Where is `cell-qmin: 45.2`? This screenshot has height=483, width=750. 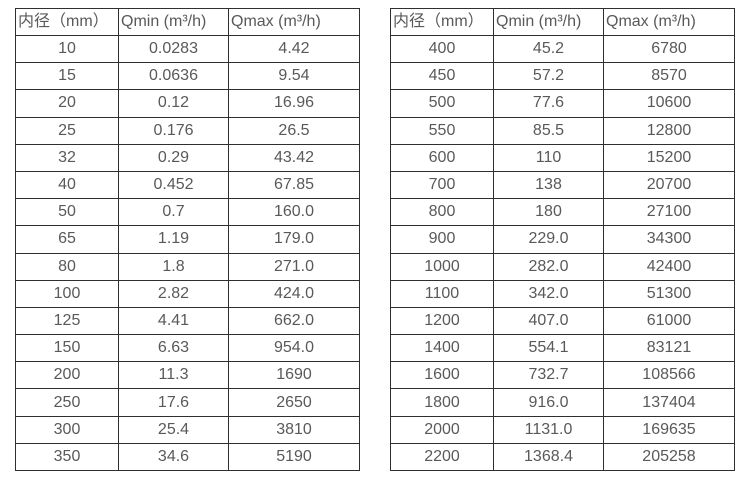
cell-qmin: 45.2 is located at coordinates (548, 49).